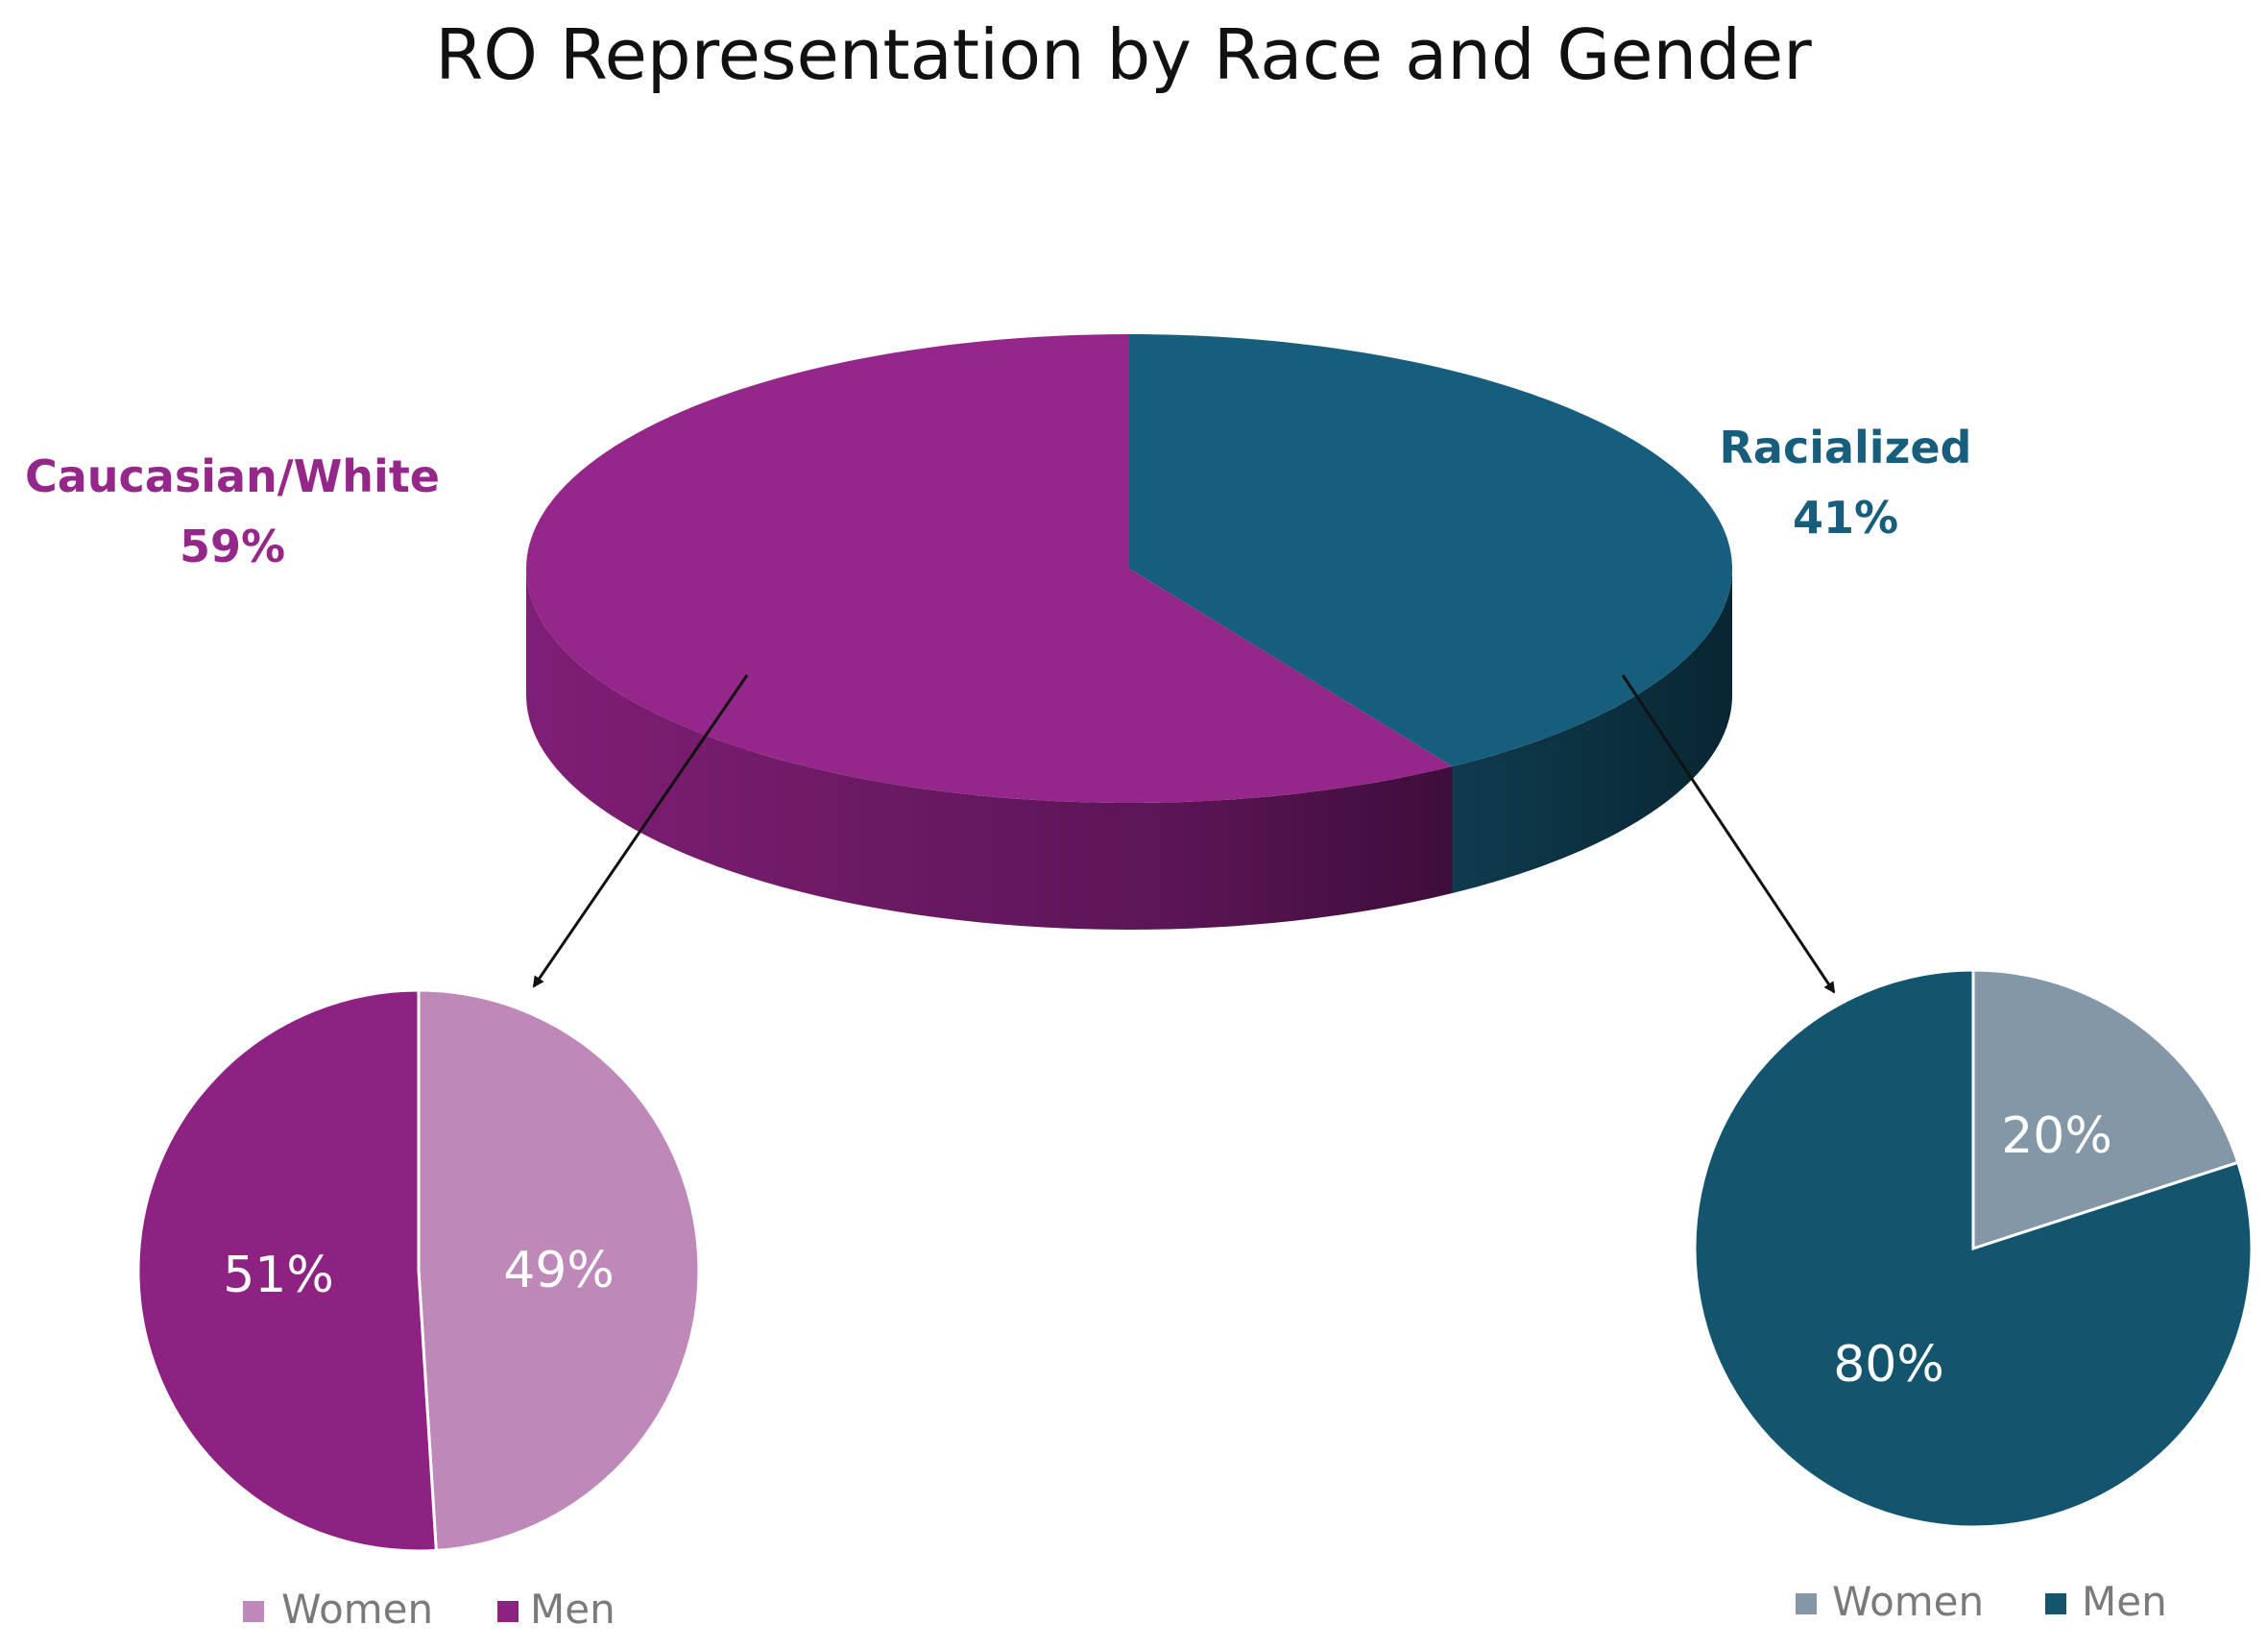  What do you see at coordinates (254, 1611) in the screenshot?
I see `left-legend-women-swatch` at bounding box center [254, 1611].